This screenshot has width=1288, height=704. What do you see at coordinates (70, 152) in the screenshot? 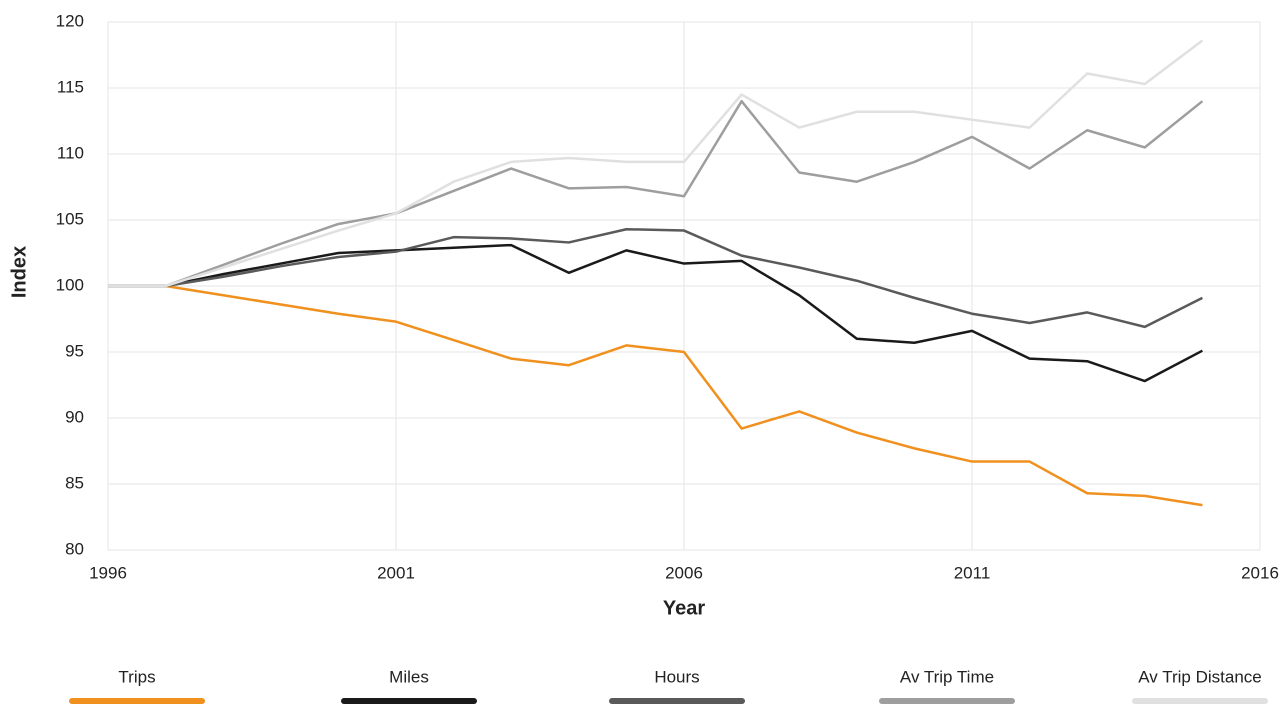
I see `y-tick-label: 110` at bounding box center [70, 152].